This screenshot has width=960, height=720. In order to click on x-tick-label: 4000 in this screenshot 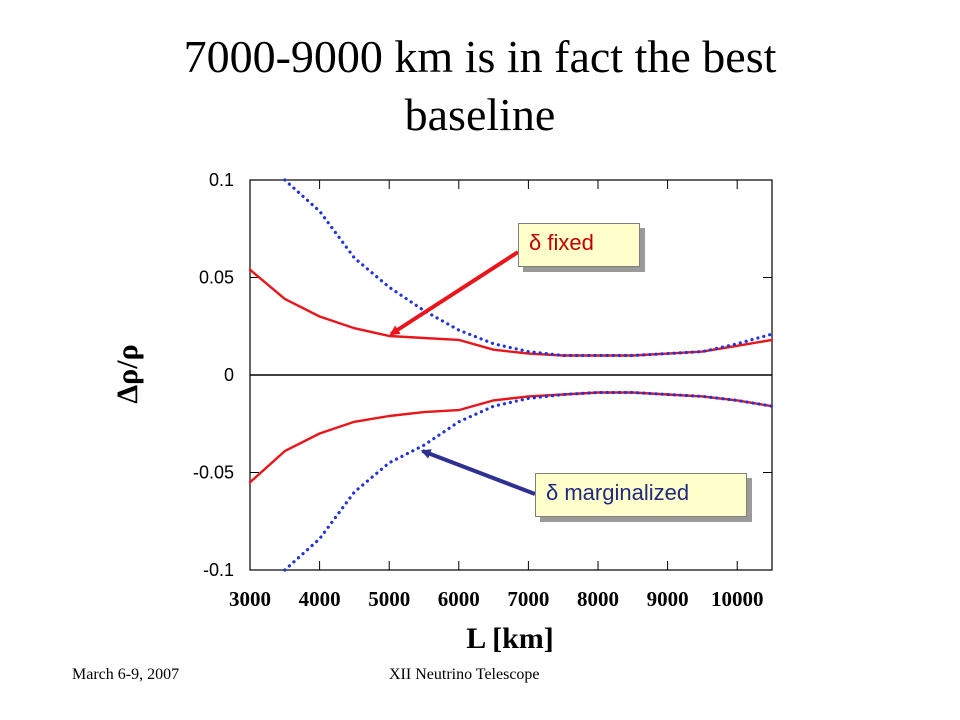, I will do `click(320, 599)`.